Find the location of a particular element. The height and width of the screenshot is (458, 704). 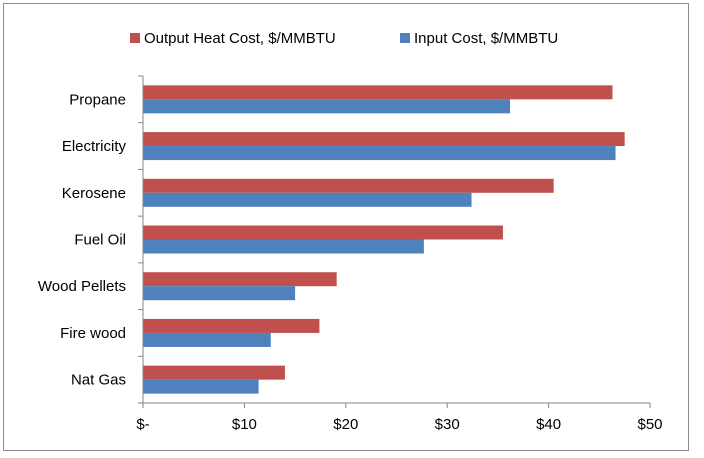

bar-propane-output-heat-cost is located at coordinates (378, 92).